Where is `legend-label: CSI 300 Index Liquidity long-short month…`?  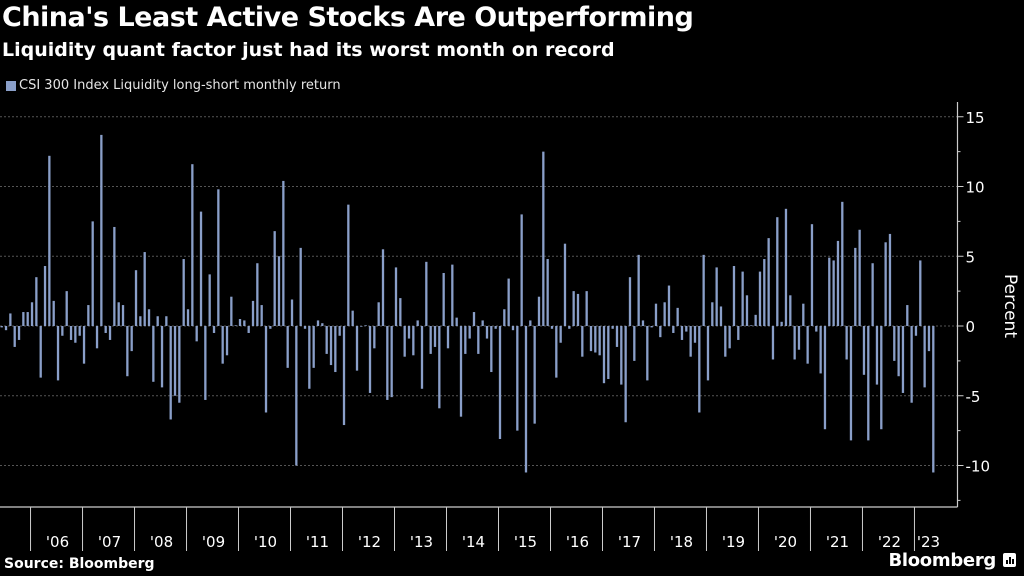 legend-label: CSI 300 Index Liquidity long-short month… is located at coordinates (180, 85).